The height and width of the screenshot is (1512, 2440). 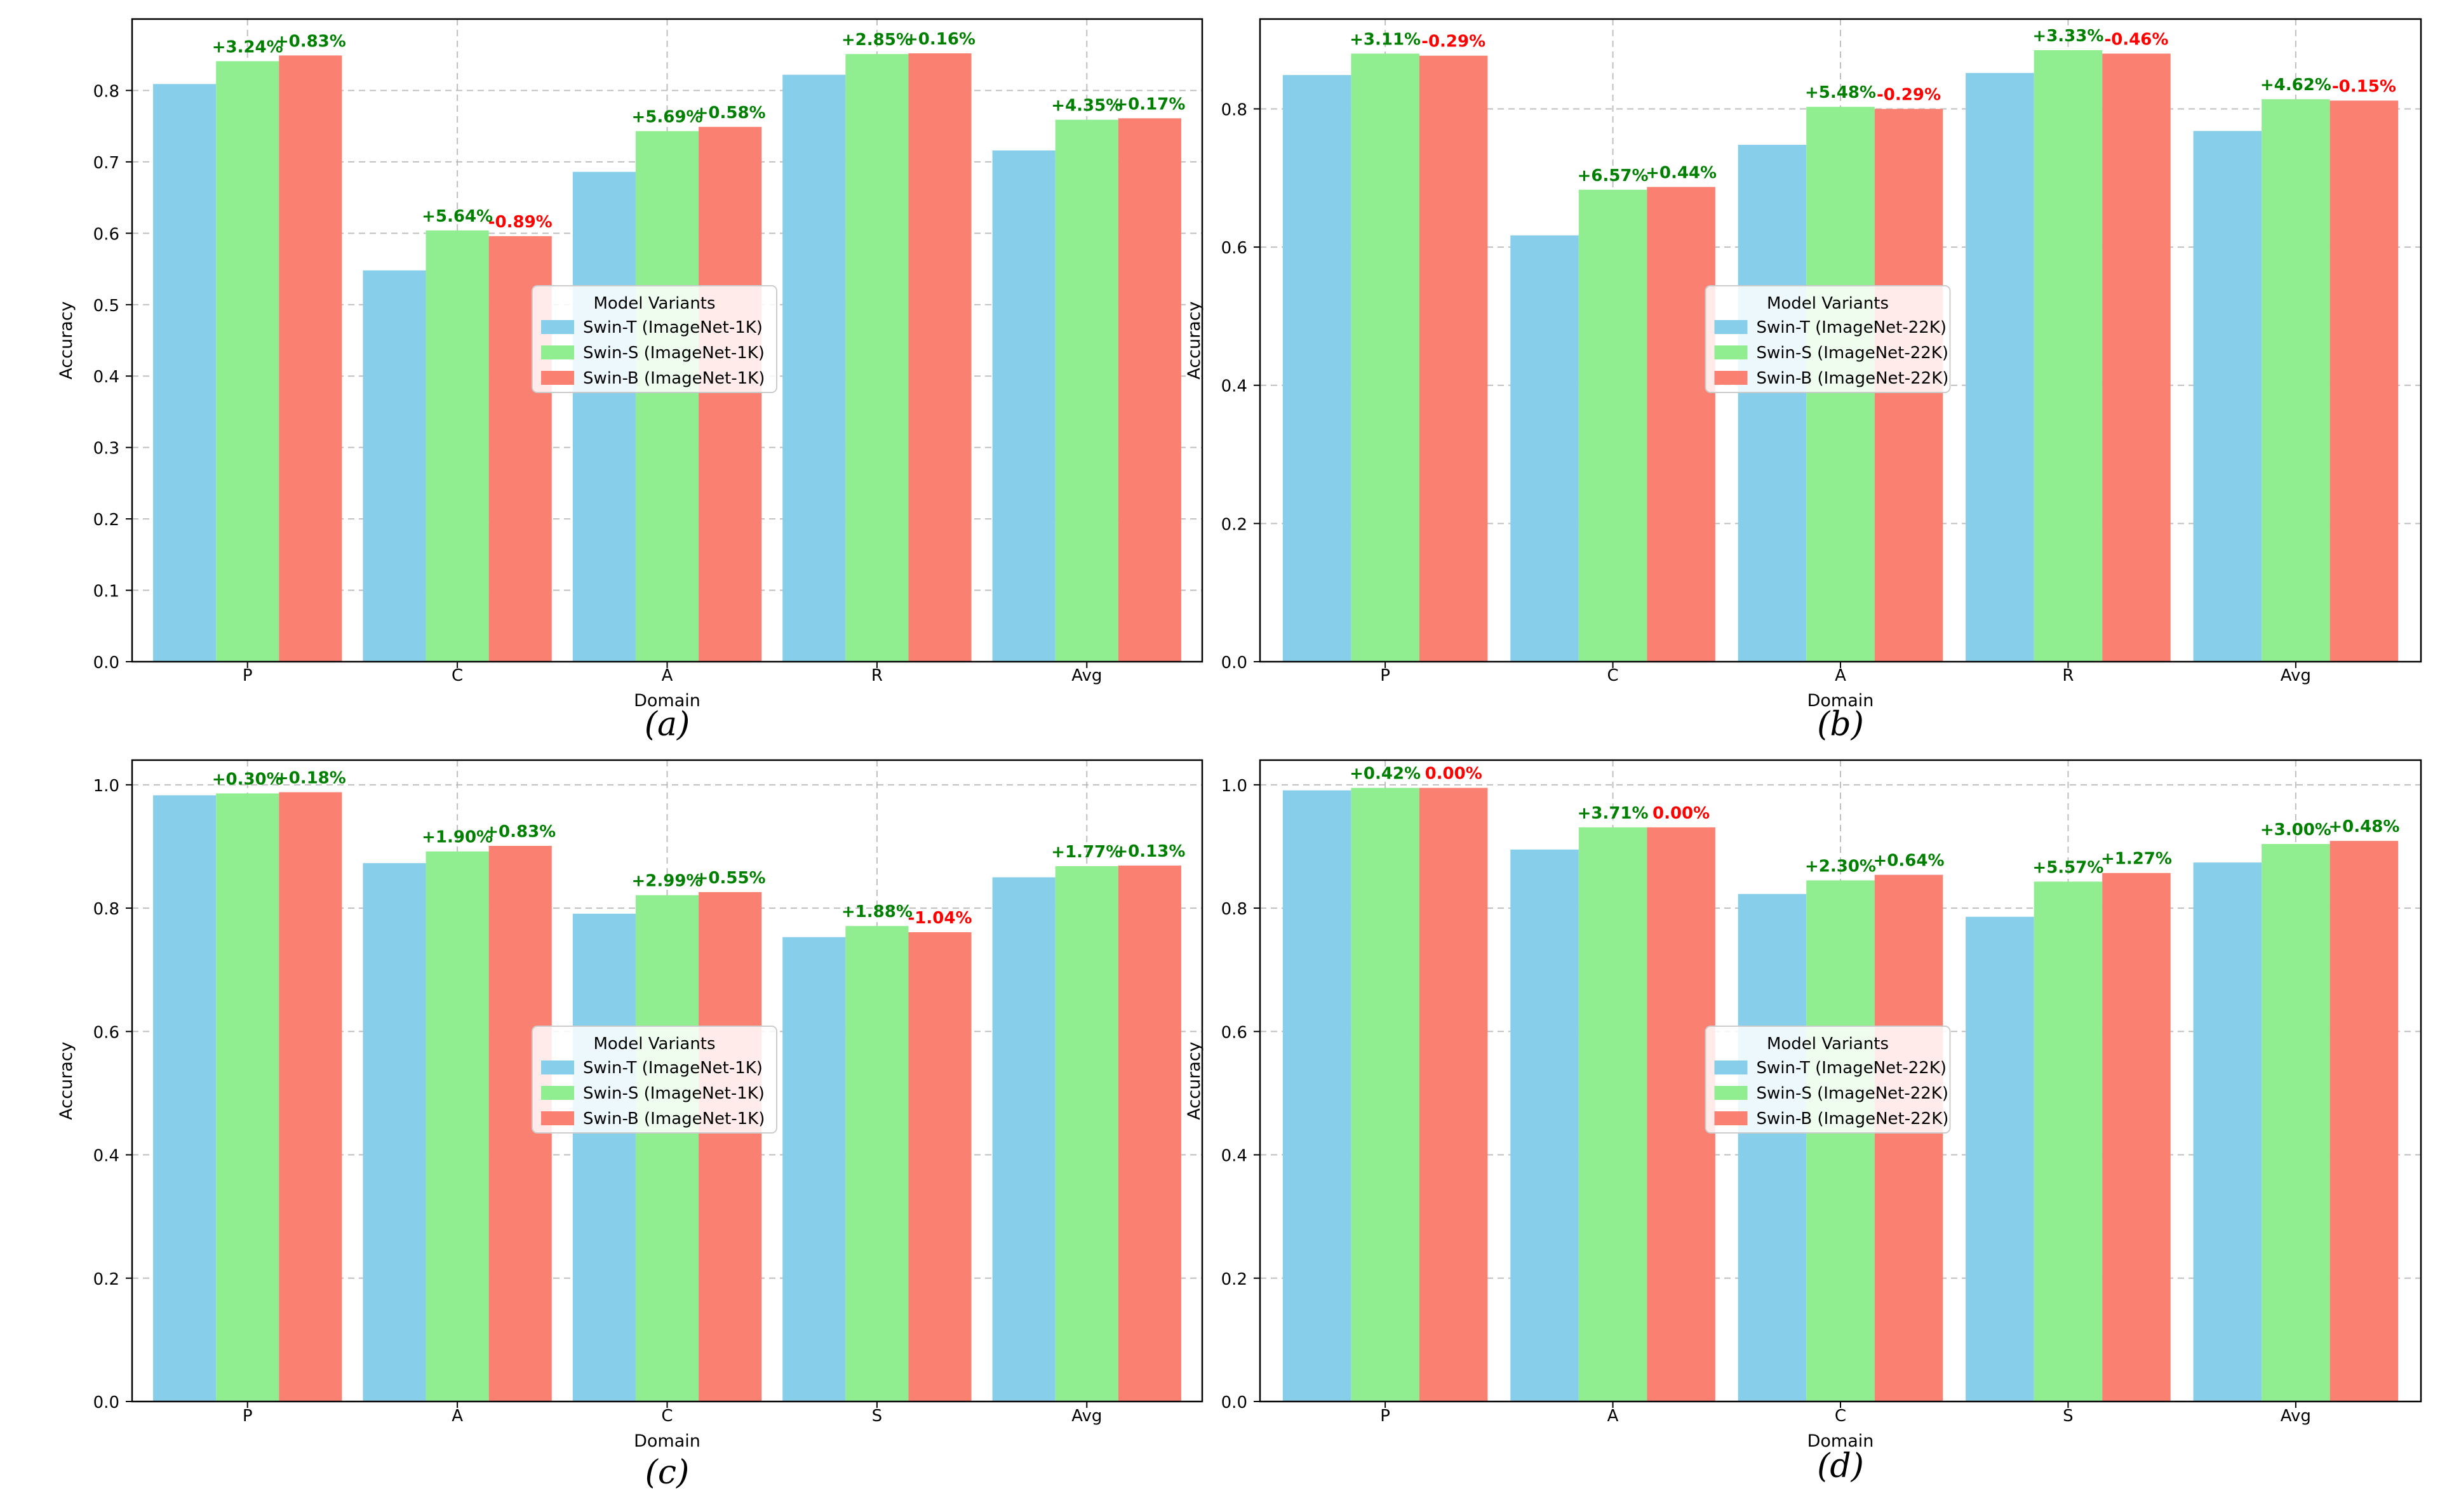 I want to click on y-axis-label: Accuracy, so click(x=1194, y=340).